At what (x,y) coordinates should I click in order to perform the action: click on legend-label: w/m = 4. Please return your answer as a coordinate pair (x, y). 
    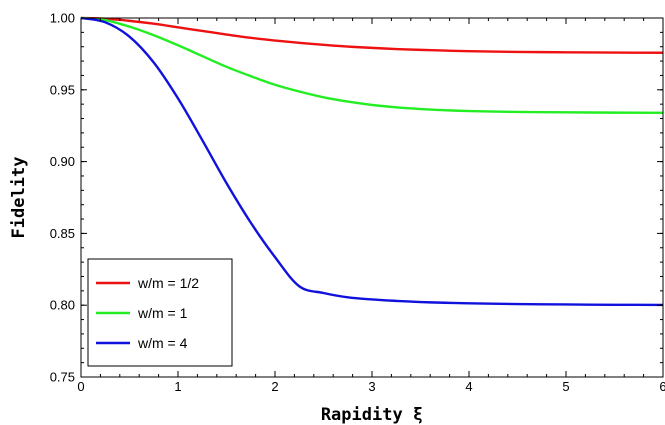
    Looking at the image, I should click on (162, 343).